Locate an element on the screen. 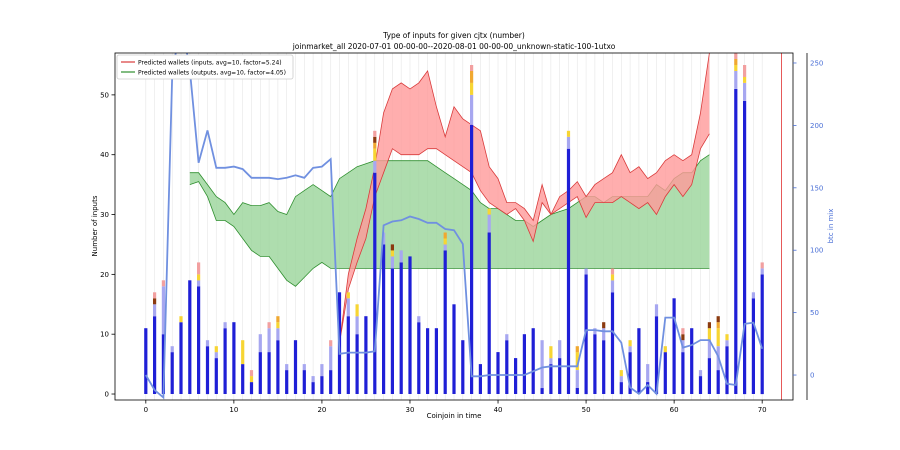 The height and width of the screenshot is (450, 900). y2-tick-label-1: 50 is located at coordinates (814, 313).